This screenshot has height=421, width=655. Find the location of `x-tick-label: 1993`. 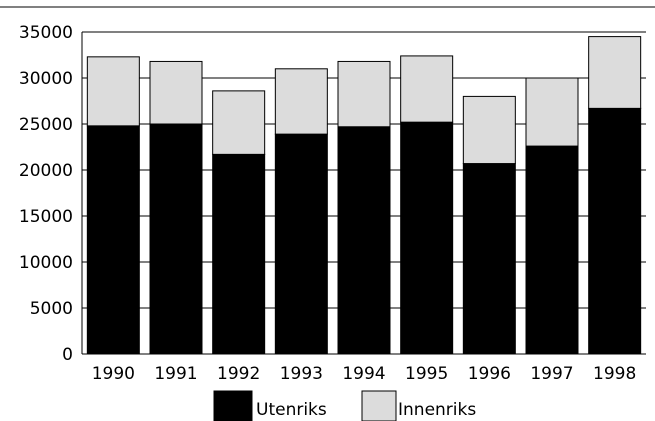

x-tick-label: 1993 is located at coordinates (301, 374).